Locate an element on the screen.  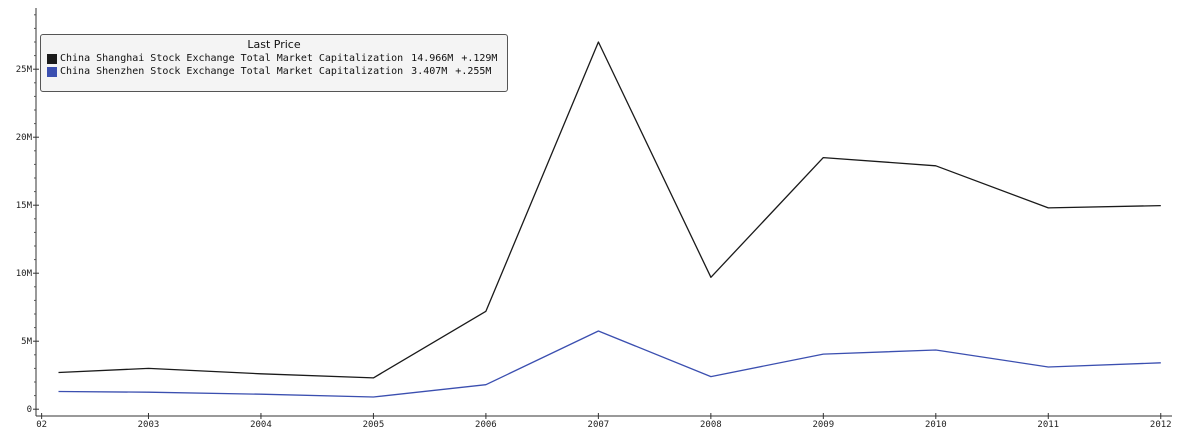
y-tick-label: 10M is located at coordinates (24, 274).